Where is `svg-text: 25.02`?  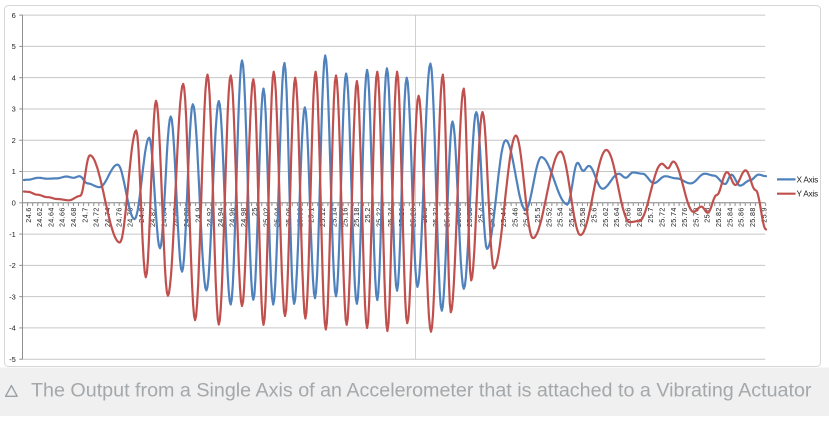 svg-text: 25.02 is located at coordinates (265, 217).